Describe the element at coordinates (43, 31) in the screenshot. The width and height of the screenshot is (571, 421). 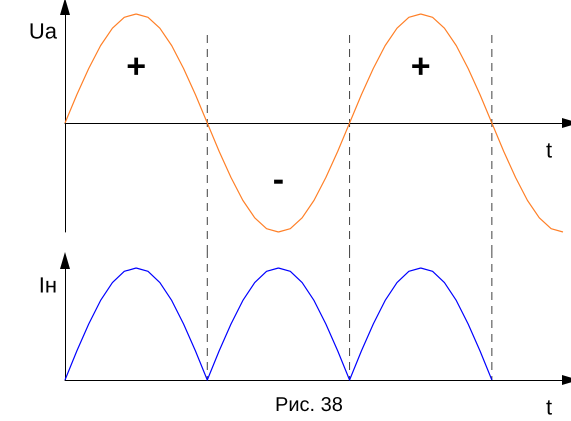
I see `y-axis-title: Ua` at that location.